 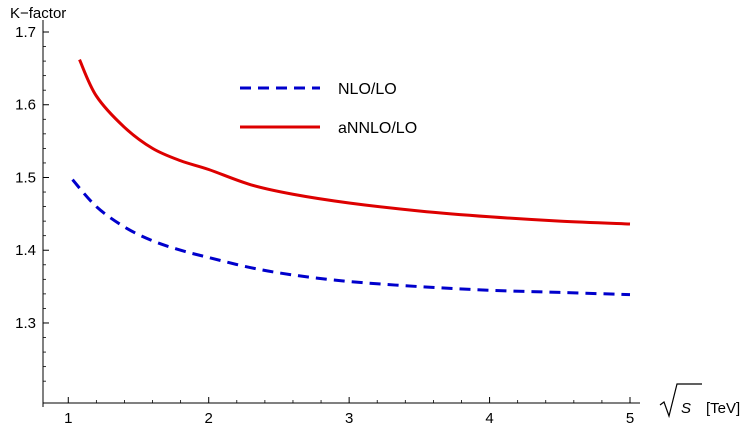 I want to click on x-tick-label: 1, so click(x=68, y=418).